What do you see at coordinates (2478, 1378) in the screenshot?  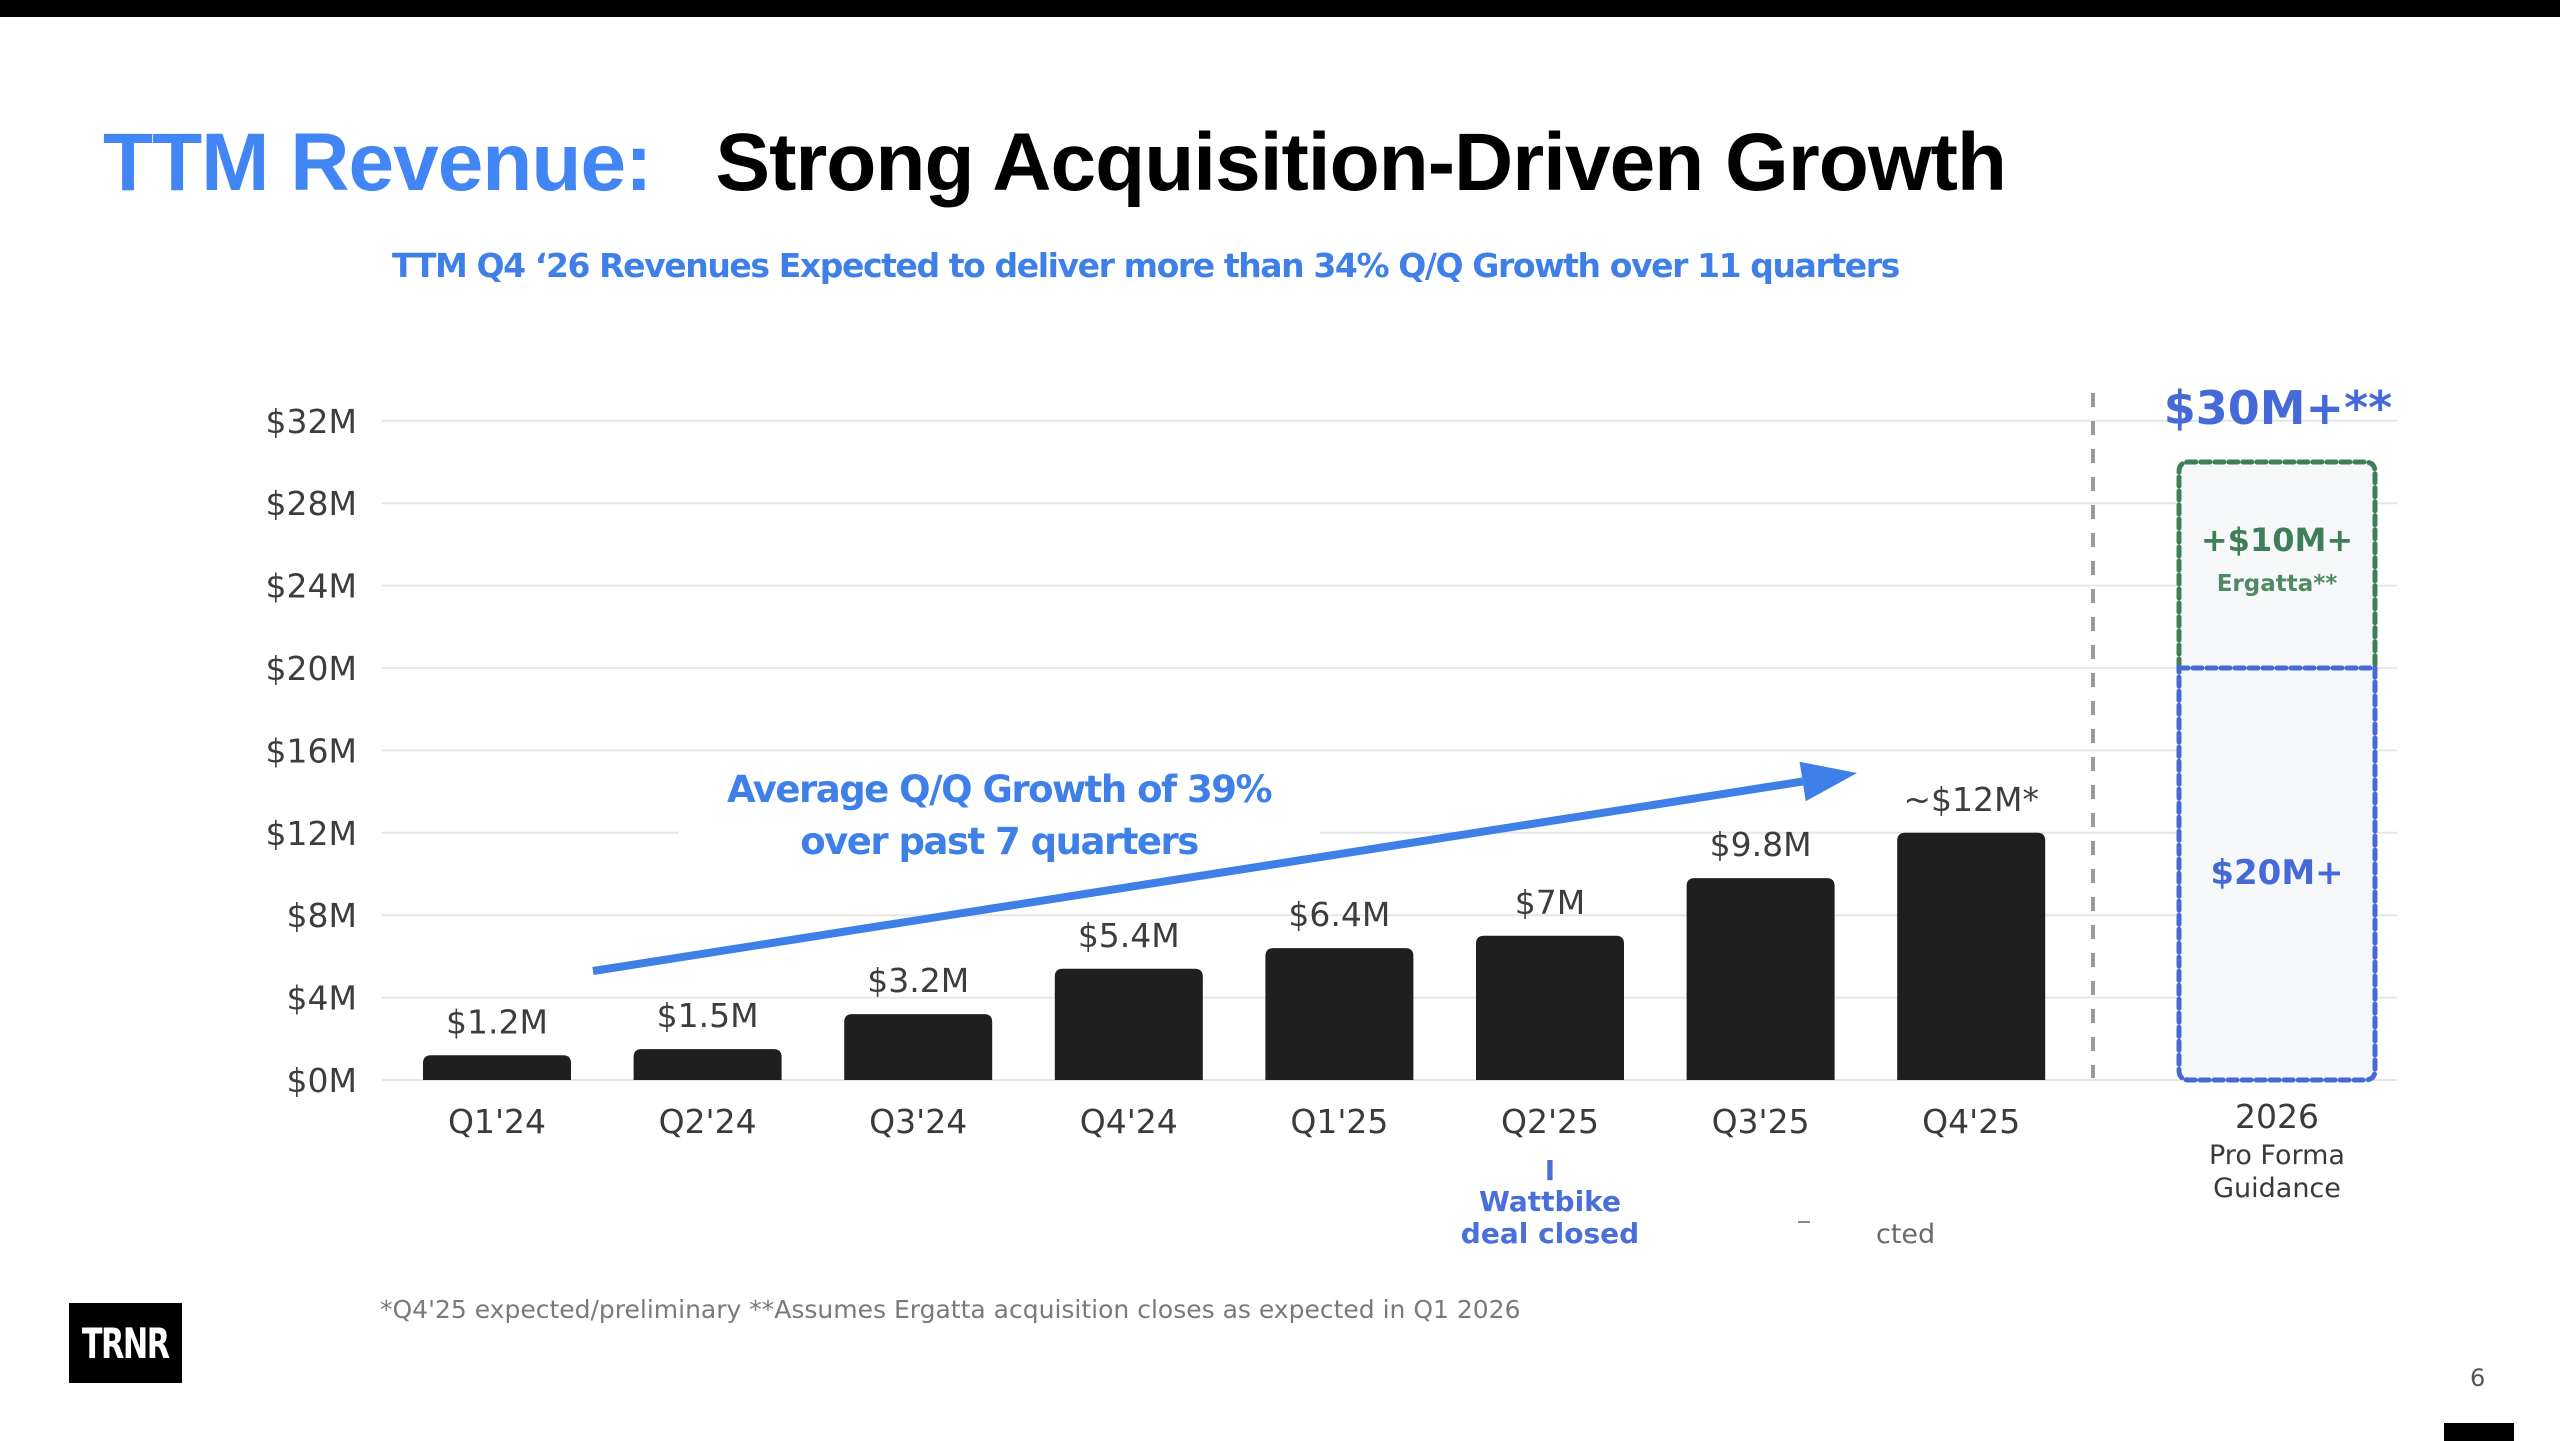 I see `page-number: 6` at bounding box center [2478, 1378].